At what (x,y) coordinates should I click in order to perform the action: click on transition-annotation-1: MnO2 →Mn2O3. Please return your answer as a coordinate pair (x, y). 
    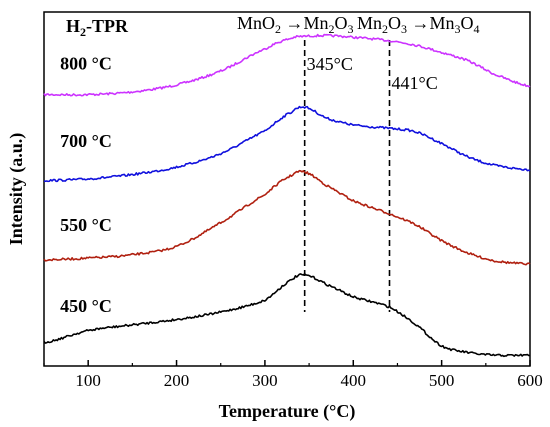
    Looking at the image, I should click on (295, 24).